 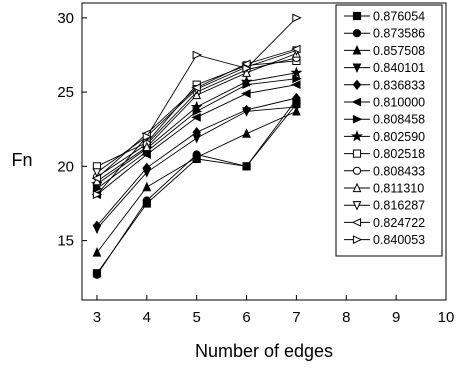 What do you see at coordinates (147, 317) in the screenshot?
I see `x-tick-label: 4` at bounding box center [147, 317].